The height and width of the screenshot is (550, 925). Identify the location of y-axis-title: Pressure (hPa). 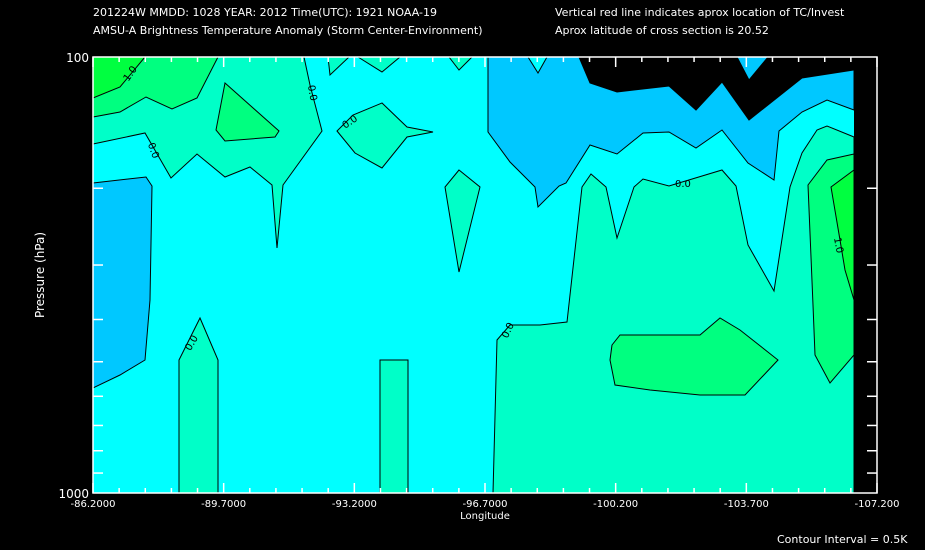
(40, 275).